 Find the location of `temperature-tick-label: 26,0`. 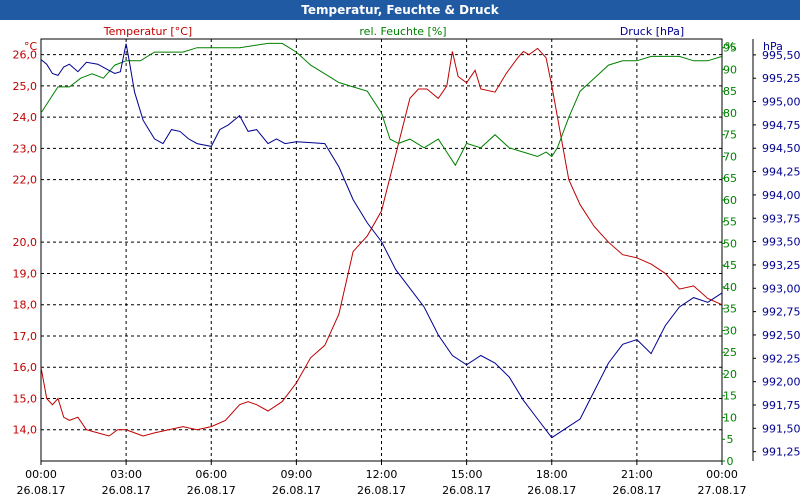

temperature-tick-label: 26,0 is located at coordinates (25, 55).